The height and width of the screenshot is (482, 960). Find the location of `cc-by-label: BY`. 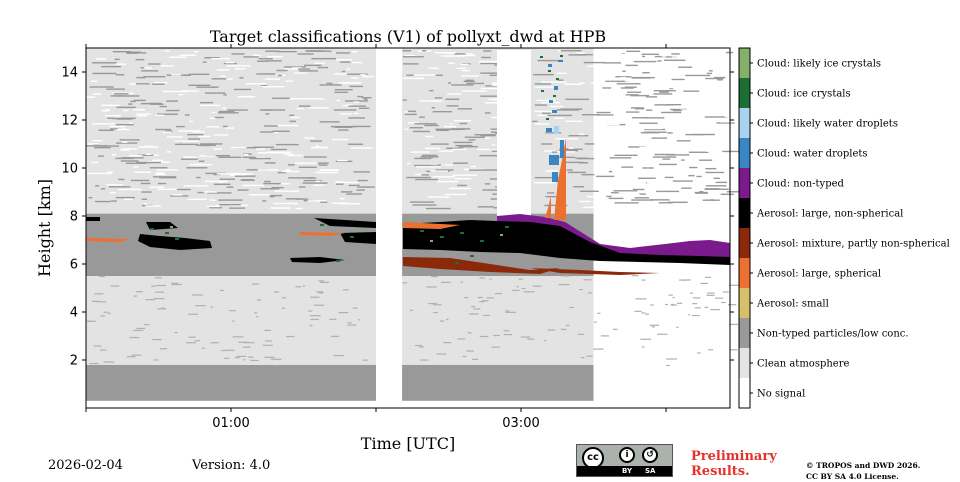

cc-by-label: BY is located at coordinates (627, 471).